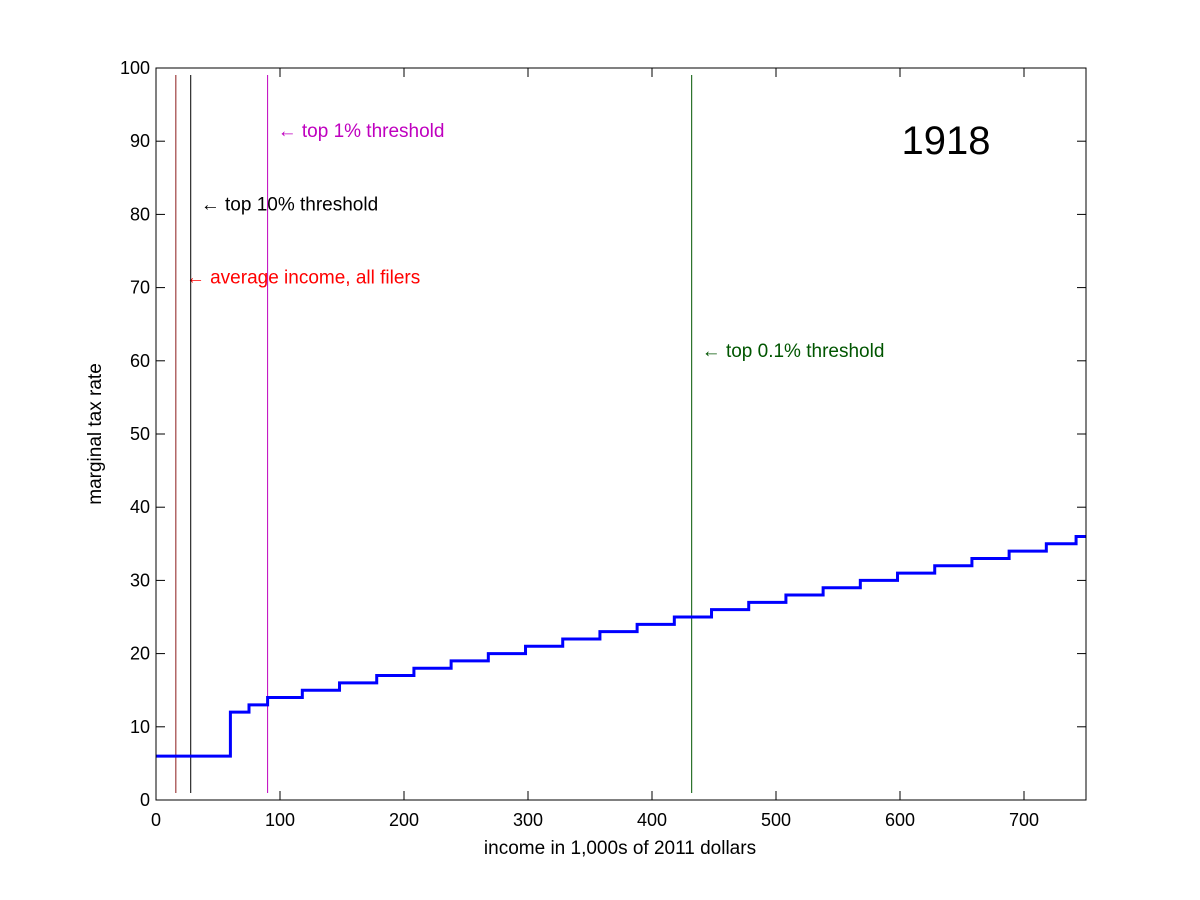 This screenshot has width=1200, height=900. What do you see at coordinates (140, 141) in the screenshot?
I see `y-tick-label: 90` at bounding box center [140, 141].